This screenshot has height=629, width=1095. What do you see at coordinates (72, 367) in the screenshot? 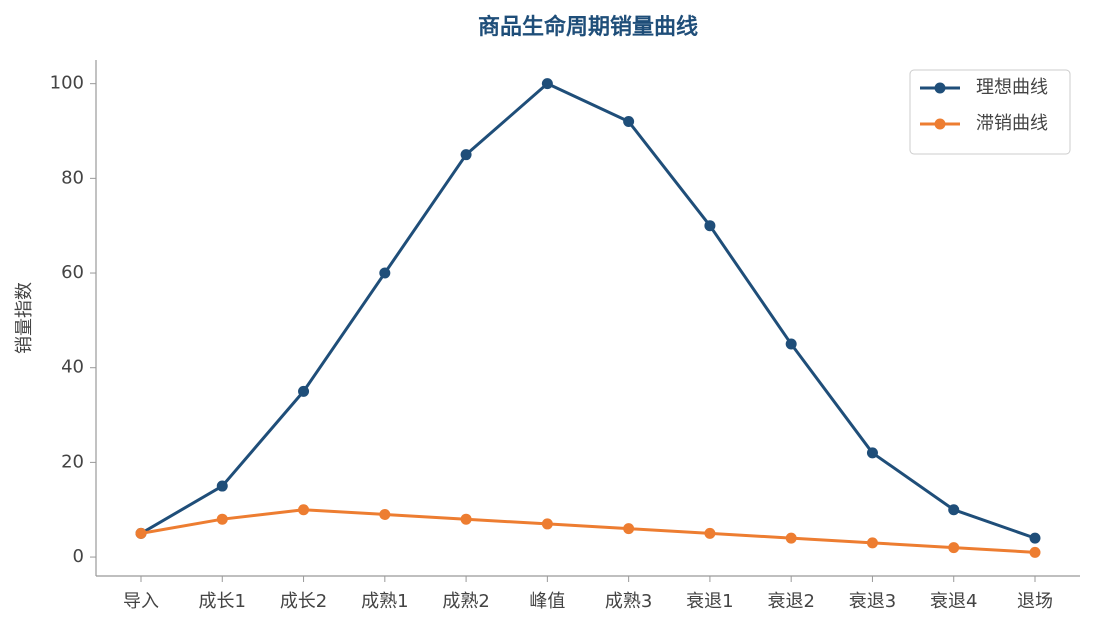
I see `y-tick-label: 40` at bounding box center [72, 367].